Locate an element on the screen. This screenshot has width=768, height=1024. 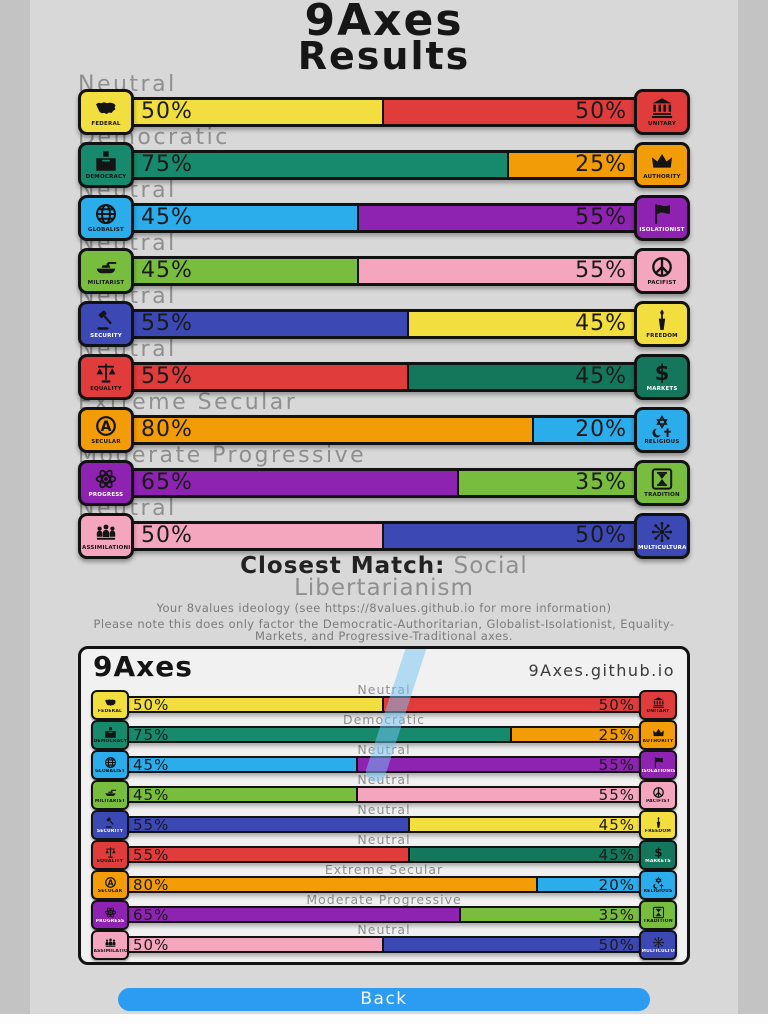
axis-left-icon-box: DEMOCRACY is located at coordinates (106, 164).